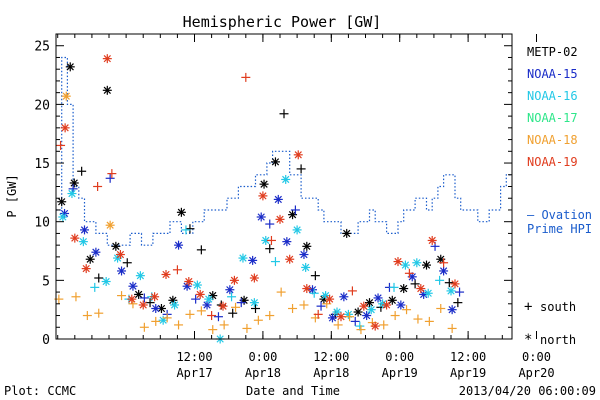 This screenshot has height=400, width=600. I want to click on marker-legend-south-symbol: +, so click(528, 307).